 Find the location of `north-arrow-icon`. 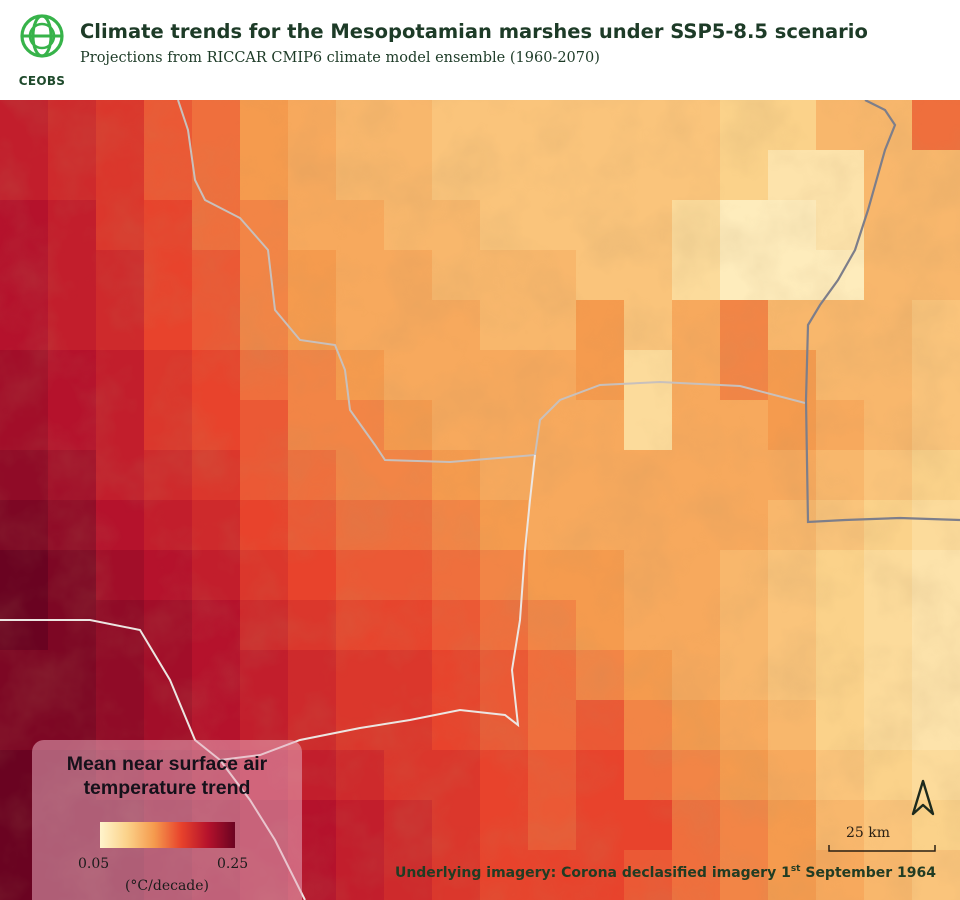

north-arrow-icon is located at coordinates (923, 798).